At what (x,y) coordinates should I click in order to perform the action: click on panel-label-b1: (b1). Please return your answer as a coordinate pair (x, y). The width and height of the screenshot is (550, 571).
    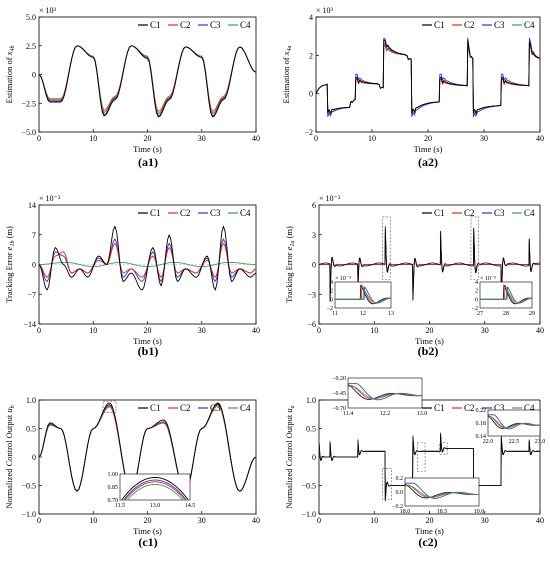
    Looking at the image, I should click on (148, 351).